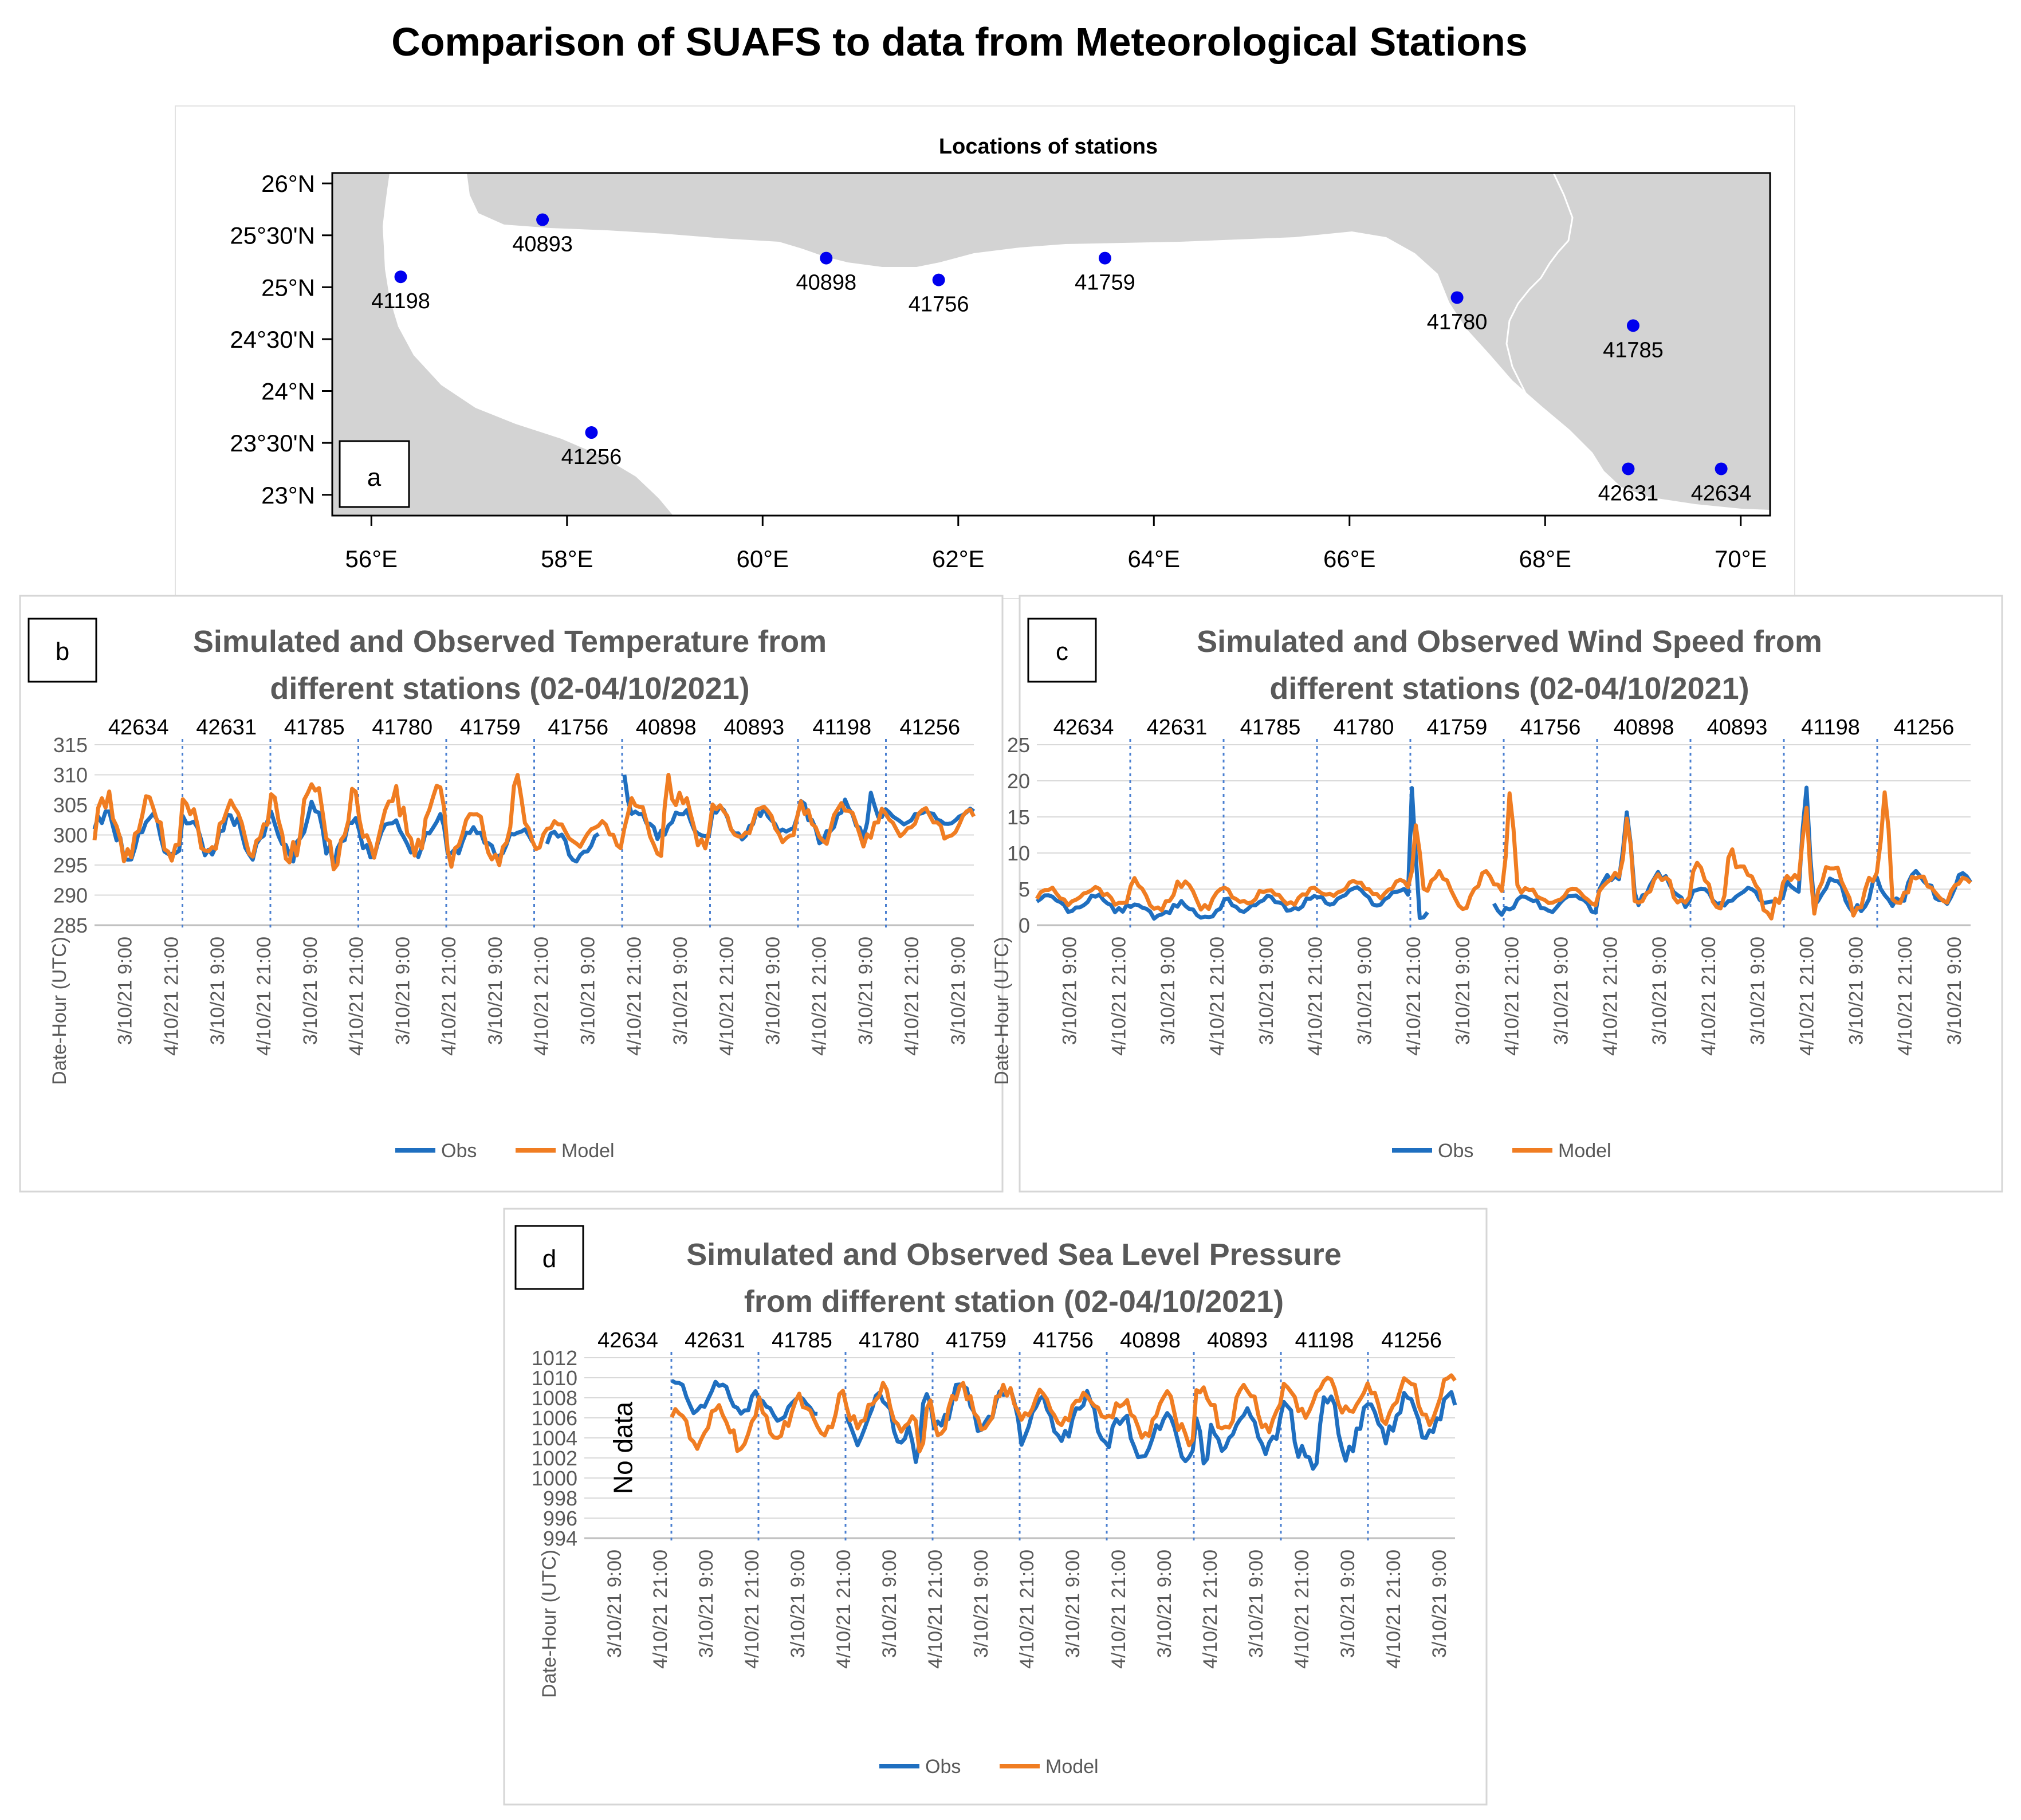 The height and width of the screenshot is (1820, 2021). Describe the element at coordinates (70, 805) in the screenshot. I see `y-tick-label: 305` at that location.